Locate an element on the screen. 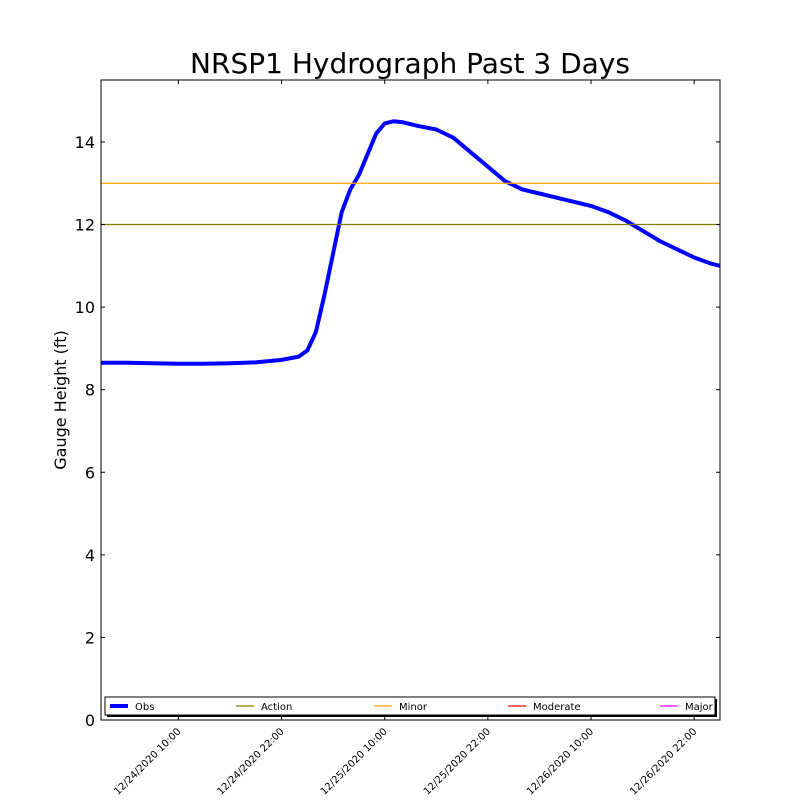  y-tick-label: 12 is located at coordinates (85, 225).